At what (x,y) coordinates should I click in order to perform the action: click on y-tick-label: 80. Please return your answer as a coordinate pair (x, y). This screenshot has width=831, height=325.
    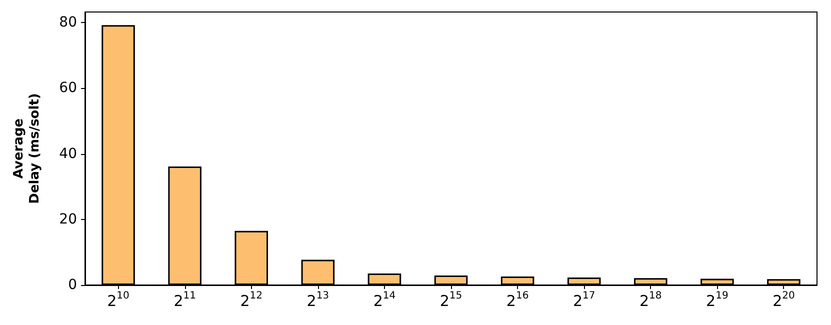
    Looking at the image, I should click on (68, 22).